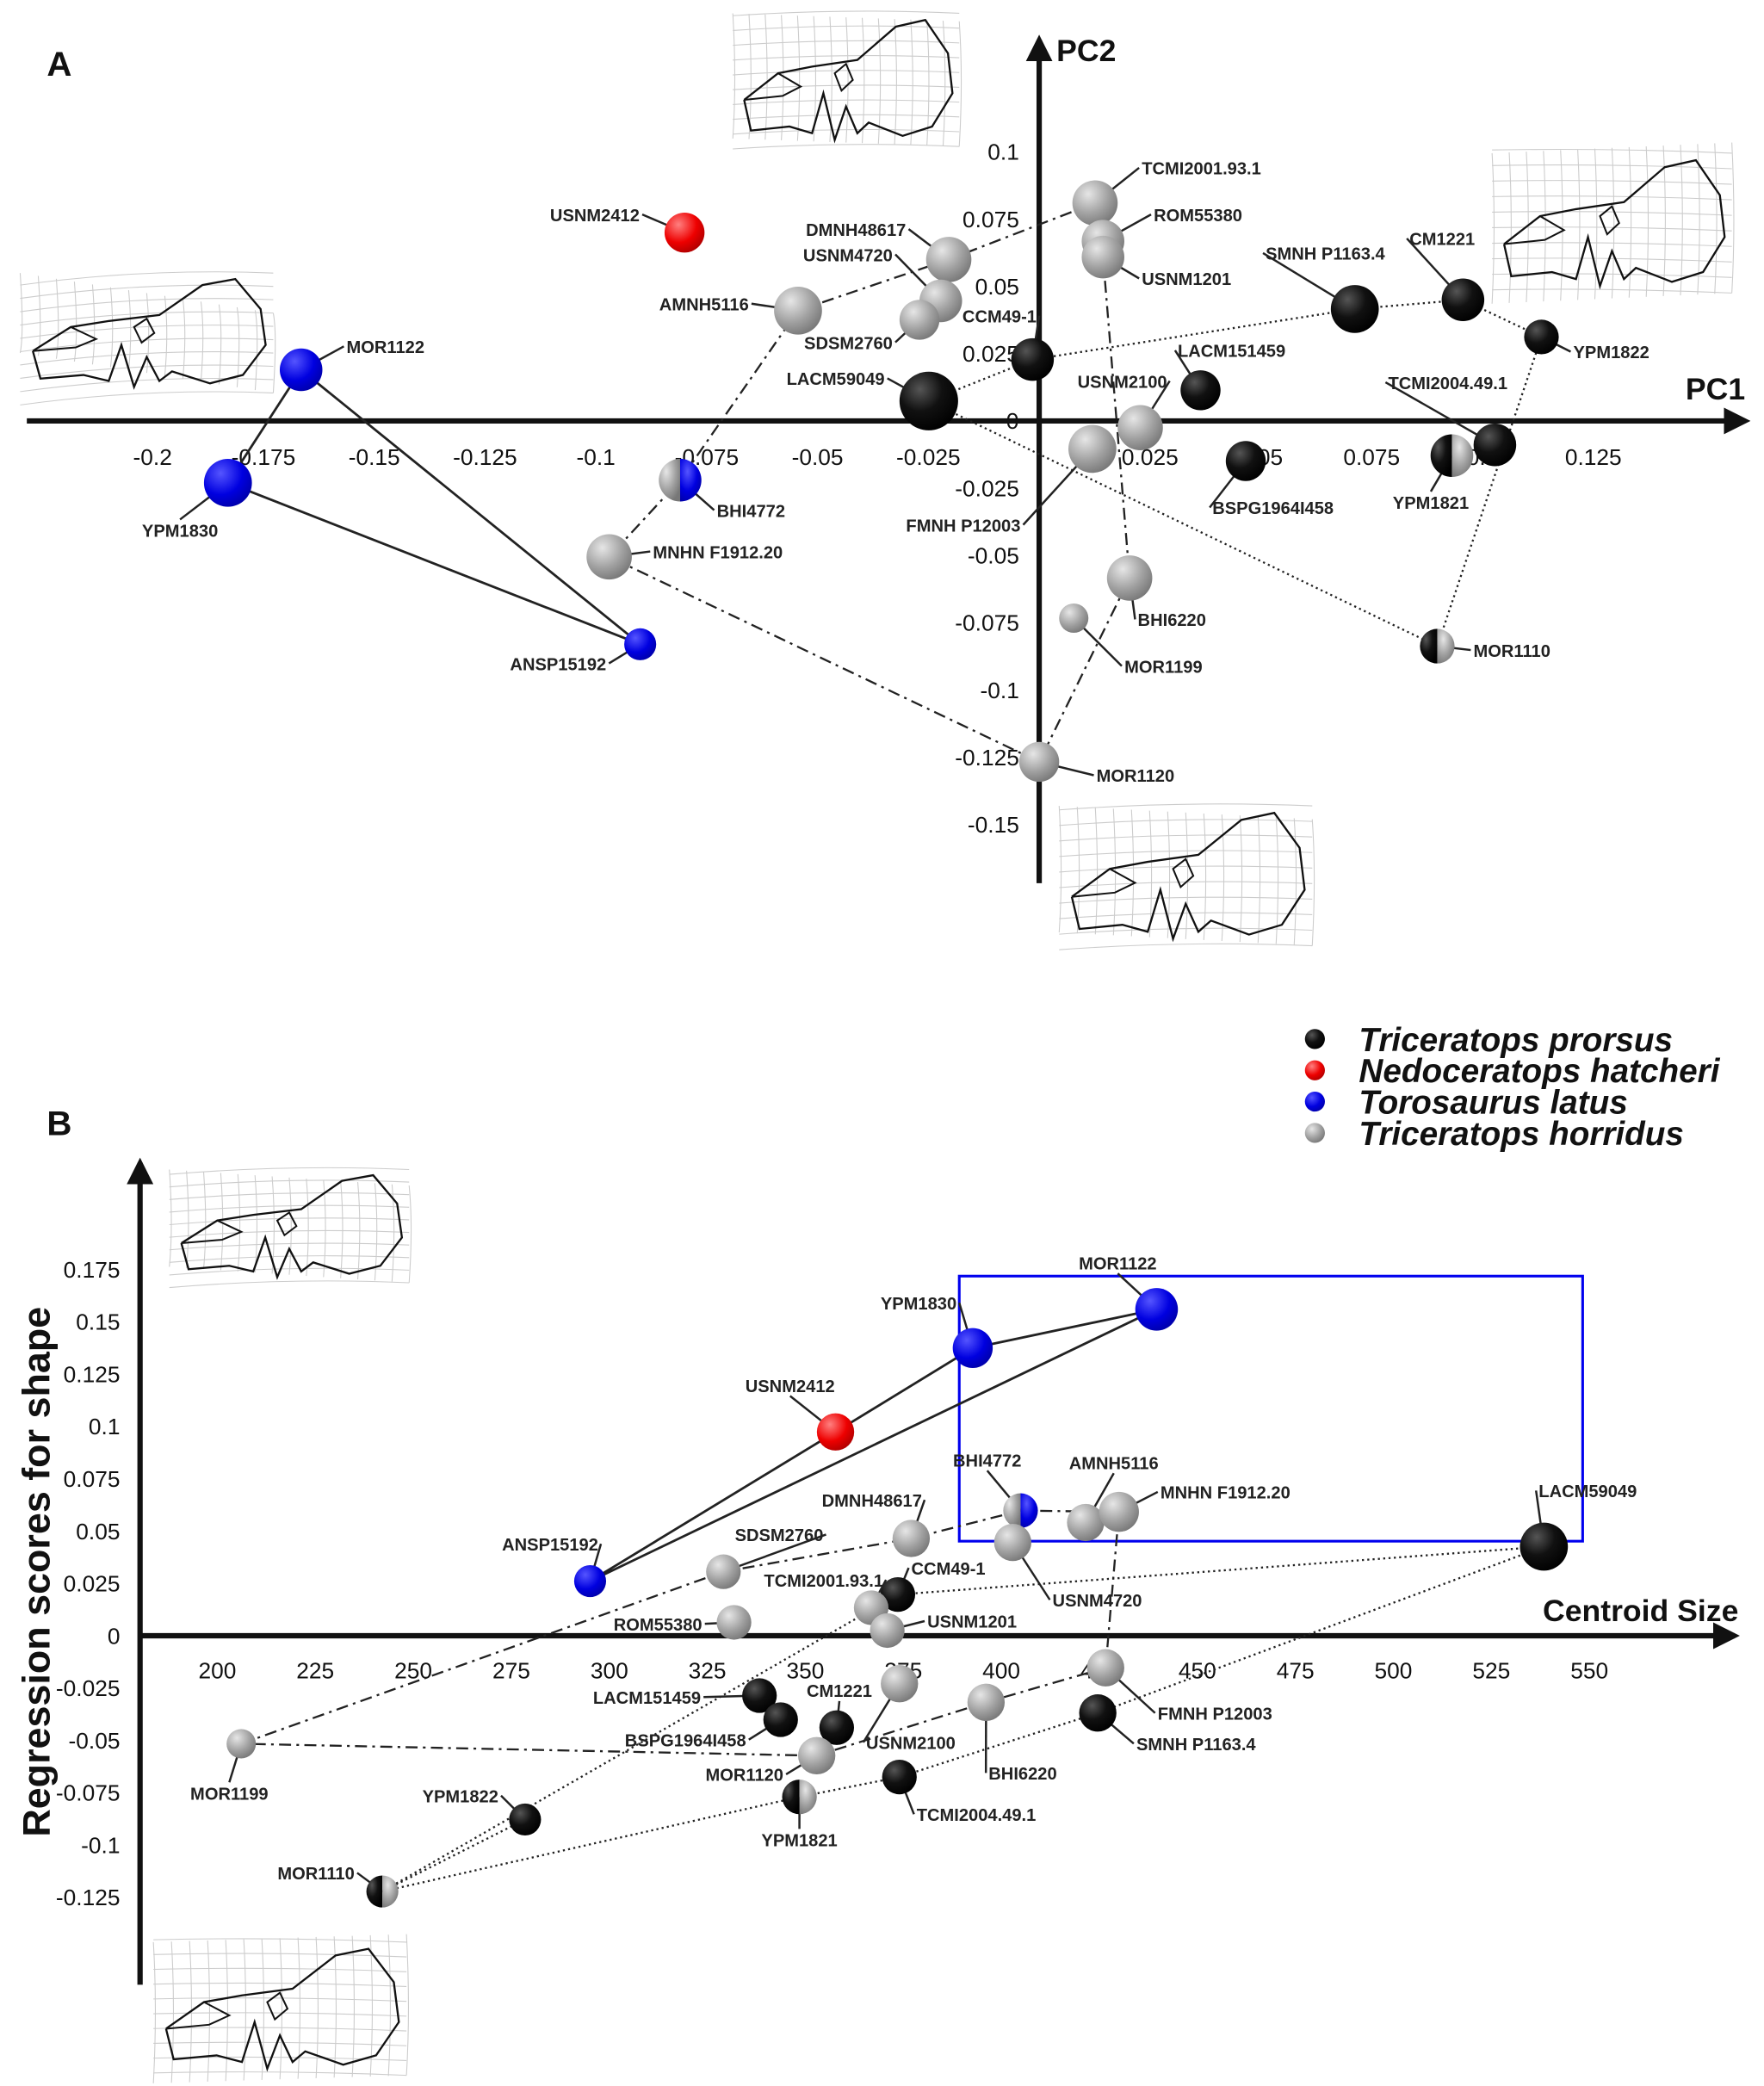 The width and height of the screenshot is (1764, 2086). I want to click on x-tick-label: 0.025, so click(1150, 457).